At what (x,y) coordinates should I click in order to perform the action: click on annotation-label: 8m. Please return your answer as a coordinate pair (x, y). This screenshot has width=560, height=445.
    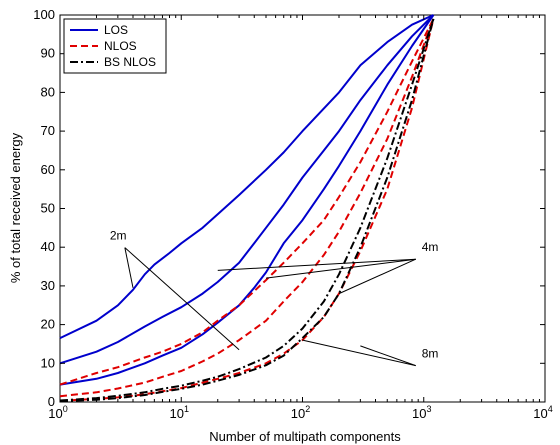
    Looking at the image, I should click on (430, 354).